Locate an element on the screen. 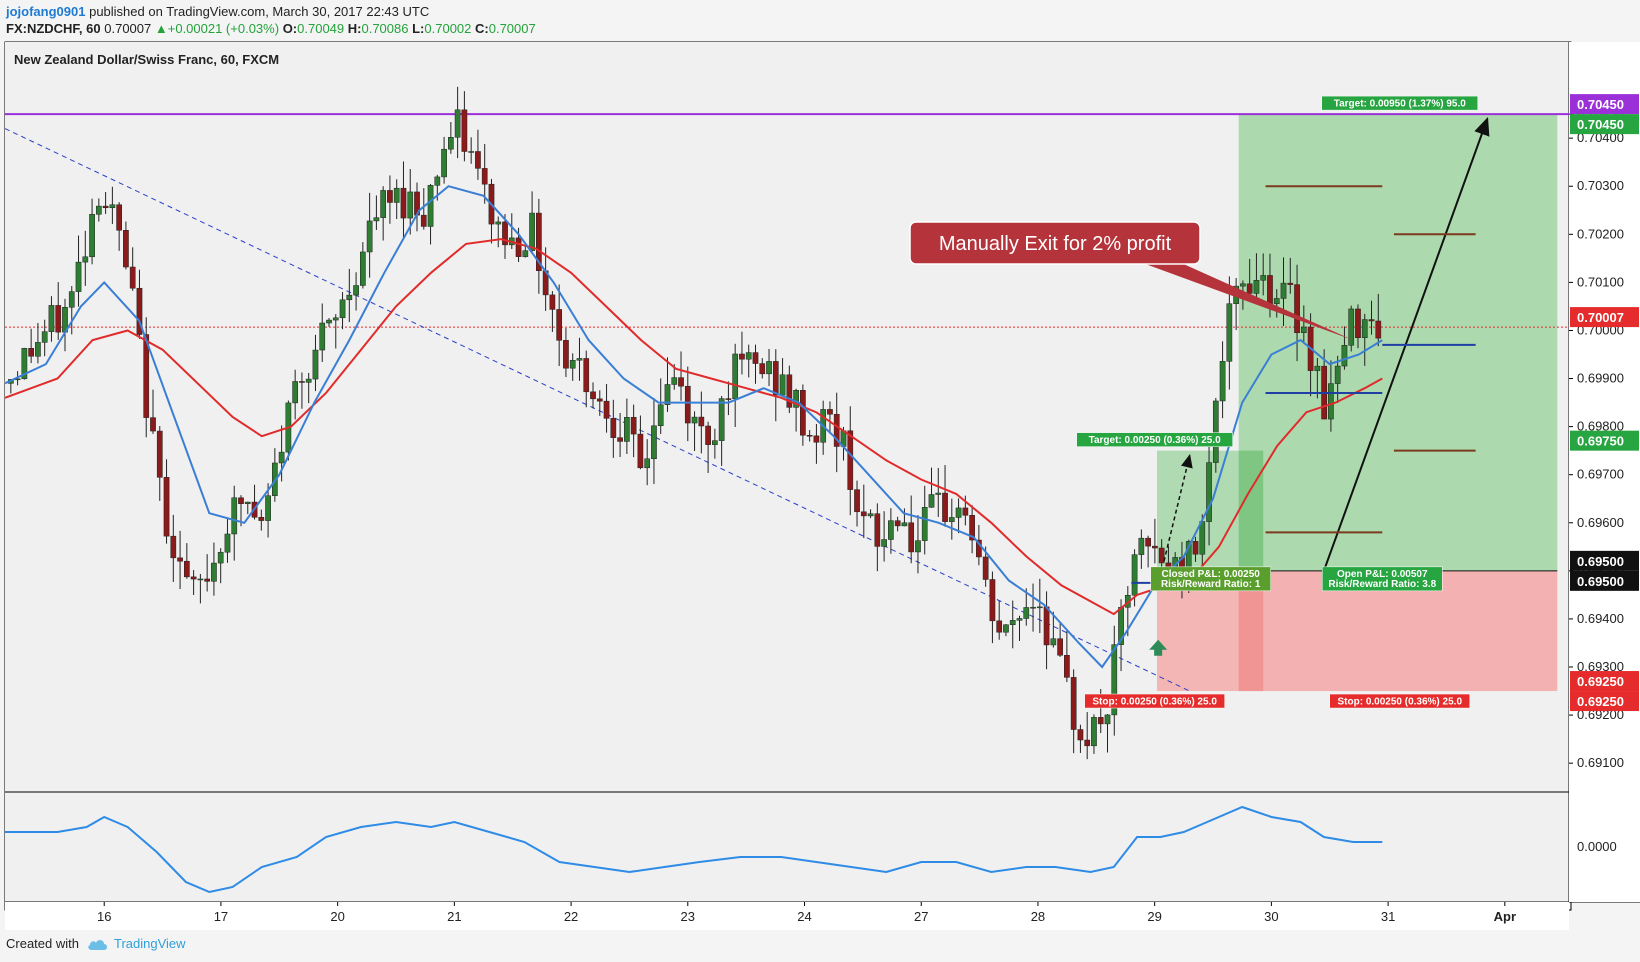 The height and width of the screenshot is (962, 1640). y-tick-label: 0.69700 is located at coordinates (1600, 474).